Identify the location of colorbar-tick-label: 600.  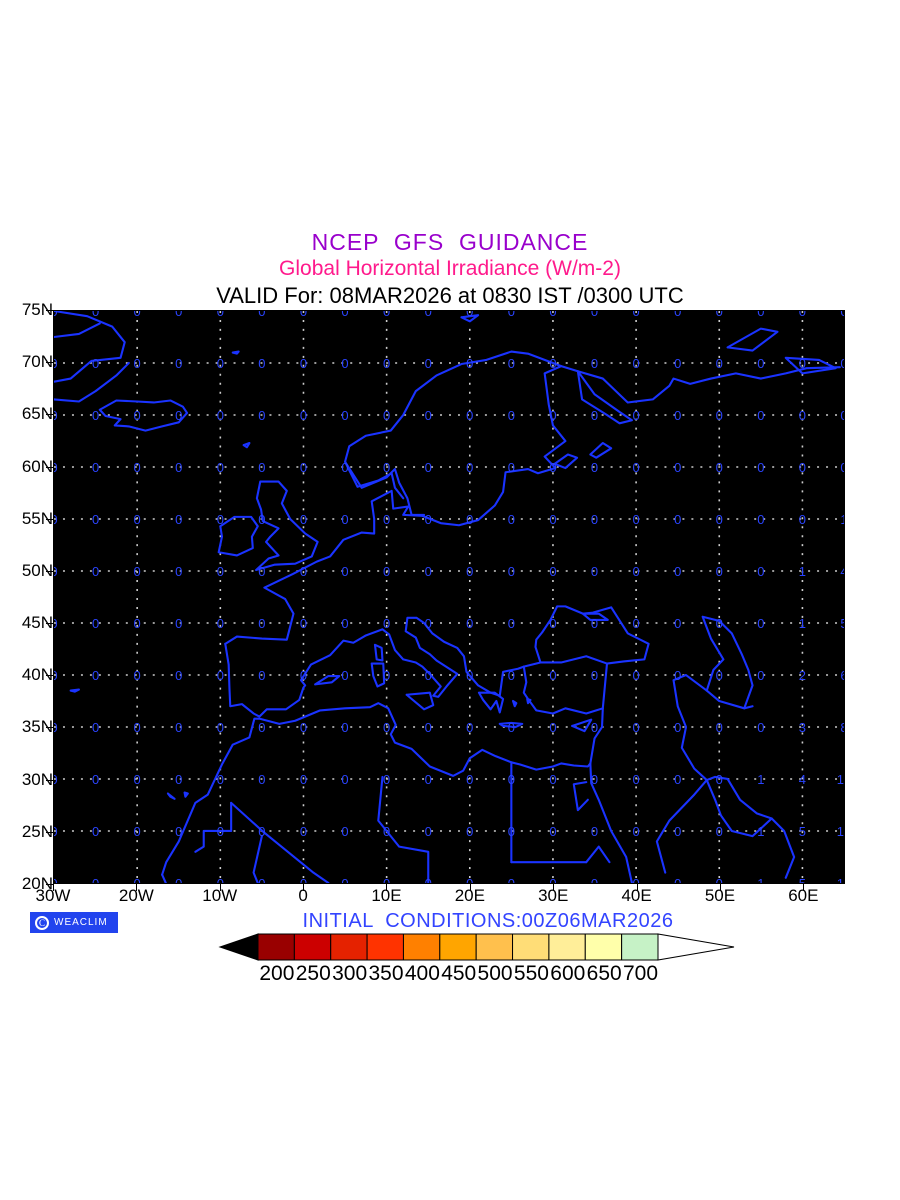
(568, 973).